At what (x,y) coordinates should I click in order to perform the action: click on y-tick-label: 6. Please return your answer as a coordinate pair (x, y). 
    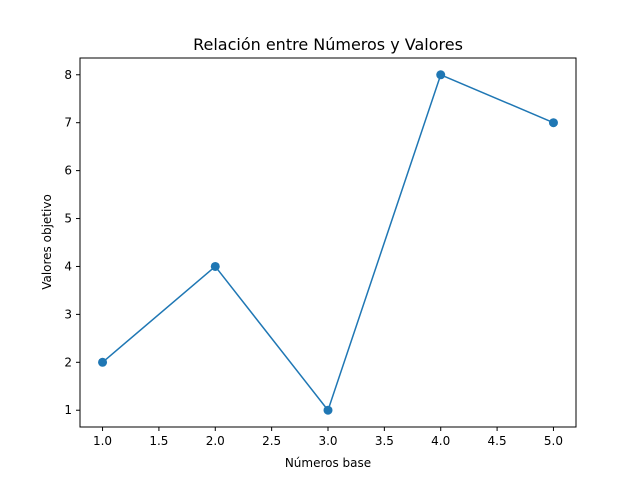
    Looking at the image, I should click on (68, 171).